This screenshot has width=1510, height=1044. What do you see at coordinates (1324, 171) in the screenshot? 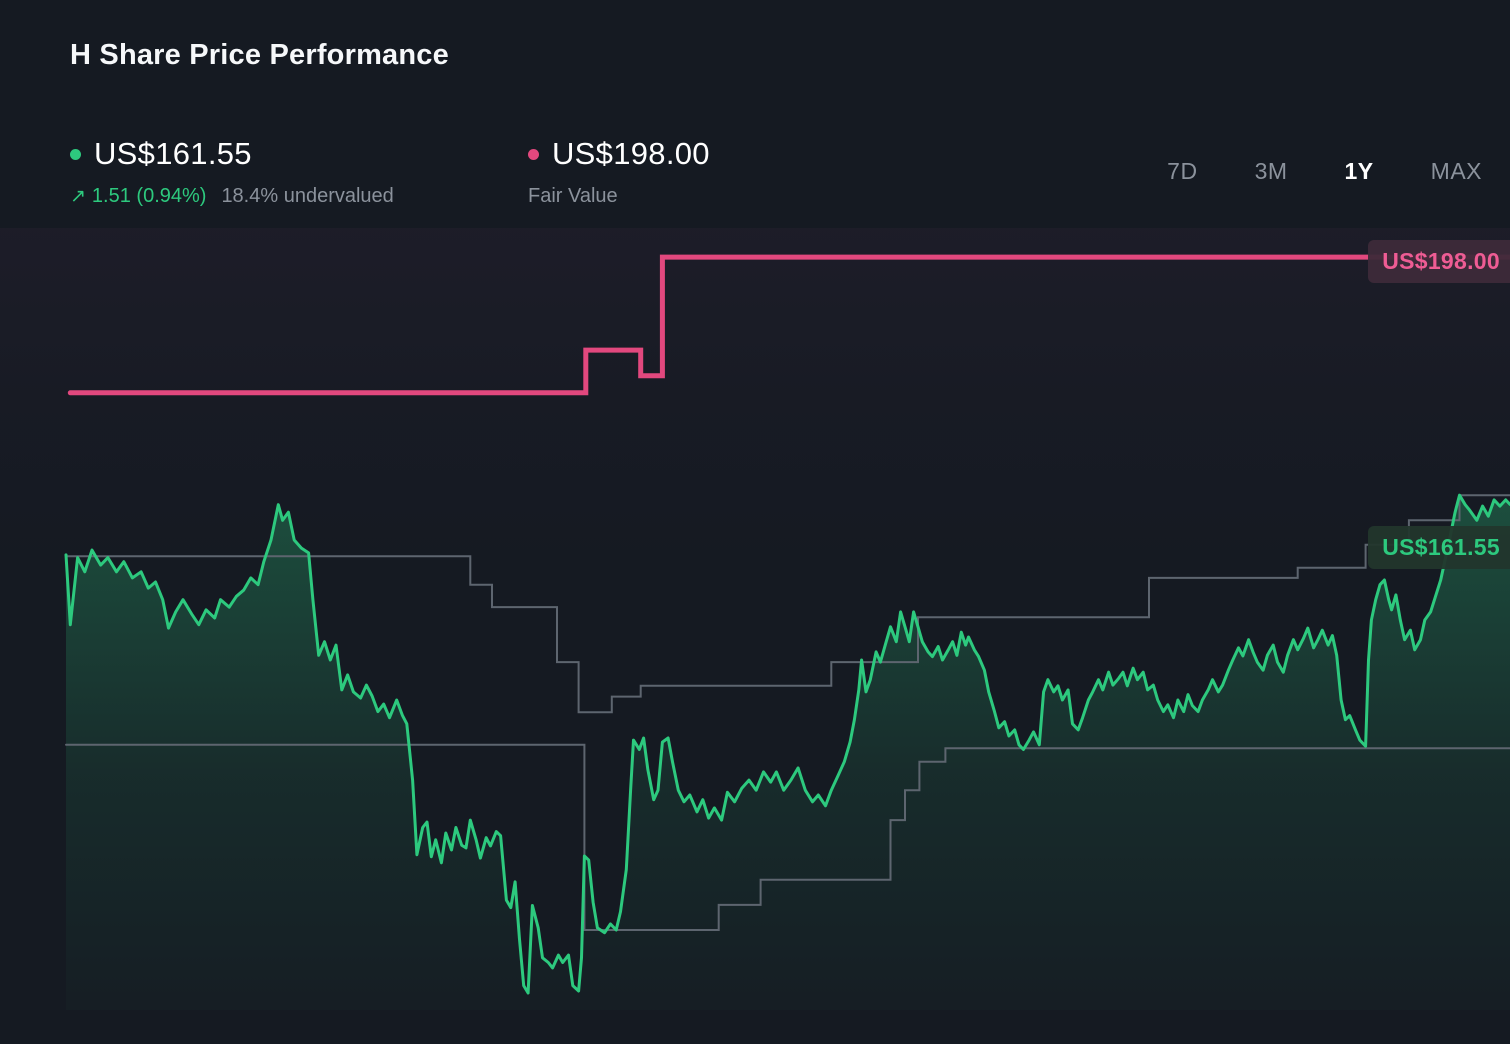
I see `time-range-selector: 7D 3M 1Y MAX` at bounding box center [1324, 171].